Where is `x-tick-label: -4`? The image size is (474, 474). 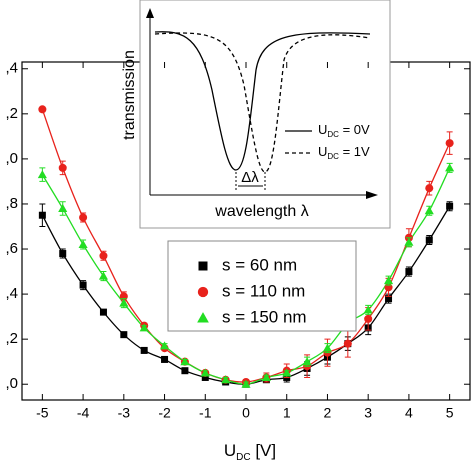
x-tick-label: -4 is located at coordinates (83, 413).